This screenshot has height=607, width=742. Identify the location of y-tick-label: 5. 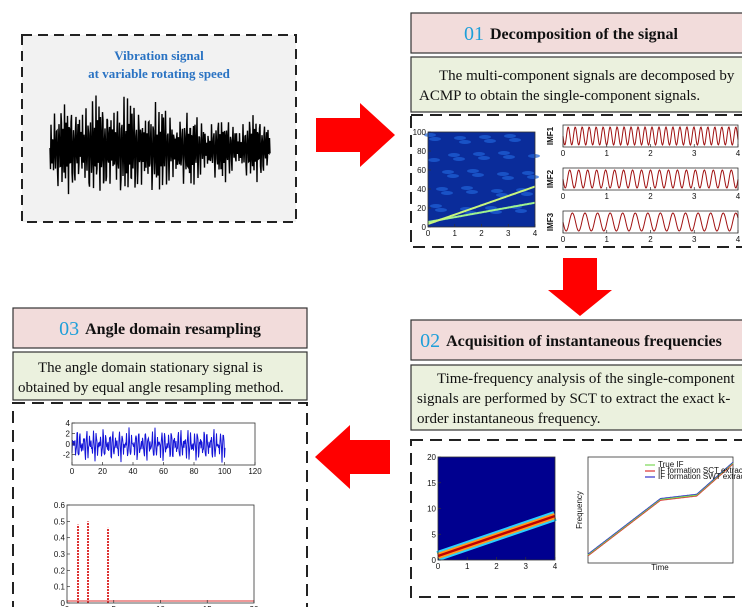
(434, 534).